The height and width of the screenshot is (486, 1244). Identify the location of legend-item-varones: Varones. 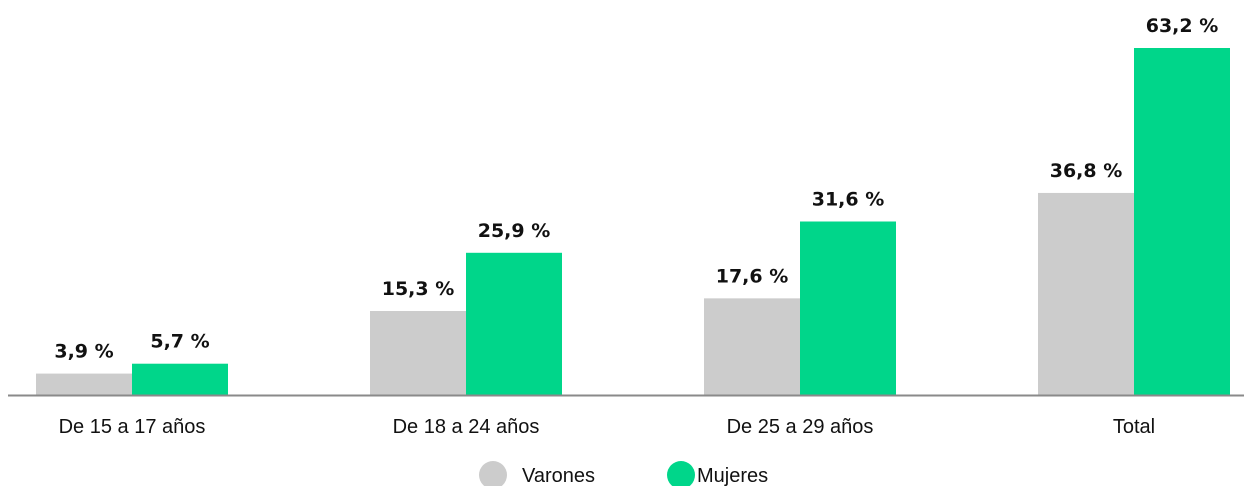
(537, 473).